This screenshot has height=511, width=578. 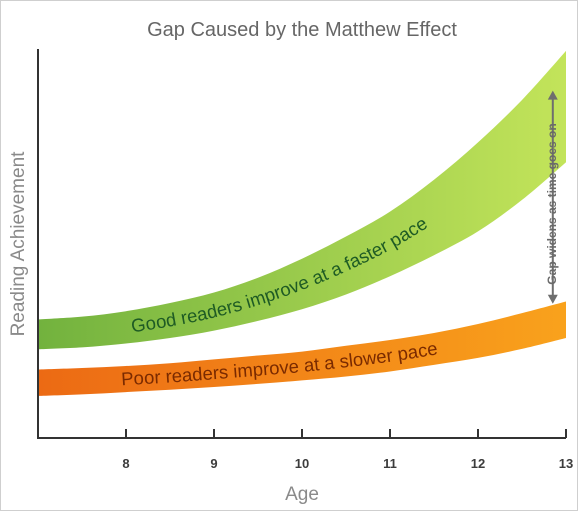 What do you see at coordinates (302, 463) in the screenshot?
I see `x-tick-label-10: 10` at bounding box center [302, 463].